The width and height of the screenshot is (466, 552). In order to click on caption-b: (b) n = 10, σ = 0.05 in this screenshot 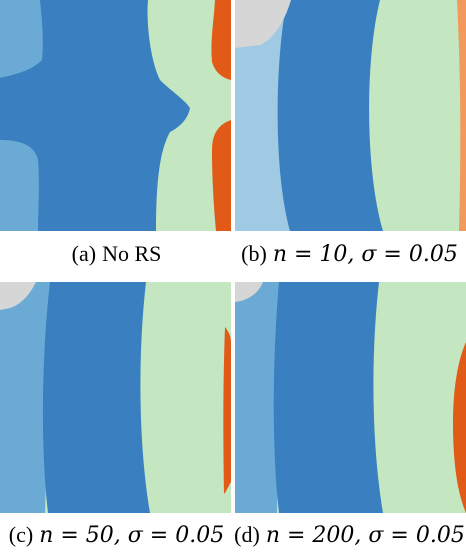, I will do `click(349, 254)`.